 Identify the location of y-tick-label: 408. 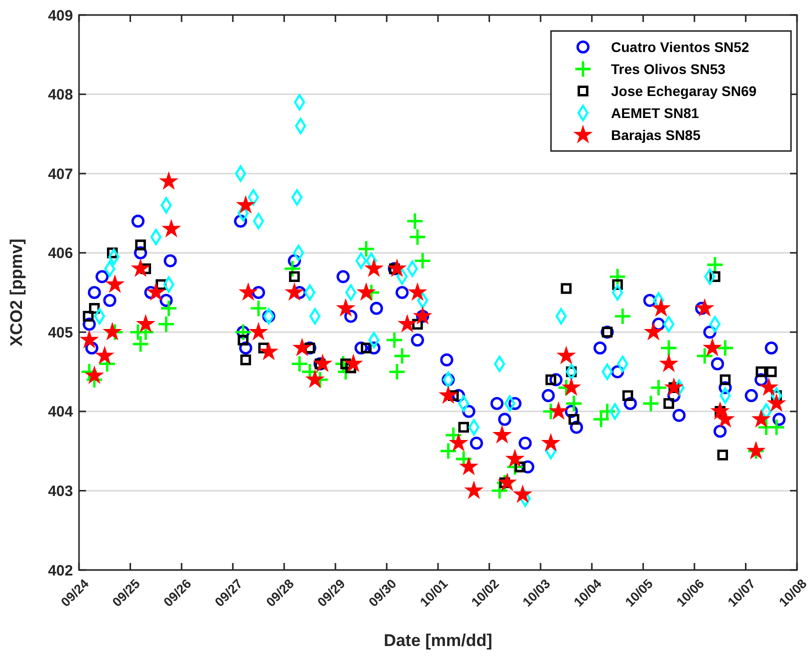
(60, 95).